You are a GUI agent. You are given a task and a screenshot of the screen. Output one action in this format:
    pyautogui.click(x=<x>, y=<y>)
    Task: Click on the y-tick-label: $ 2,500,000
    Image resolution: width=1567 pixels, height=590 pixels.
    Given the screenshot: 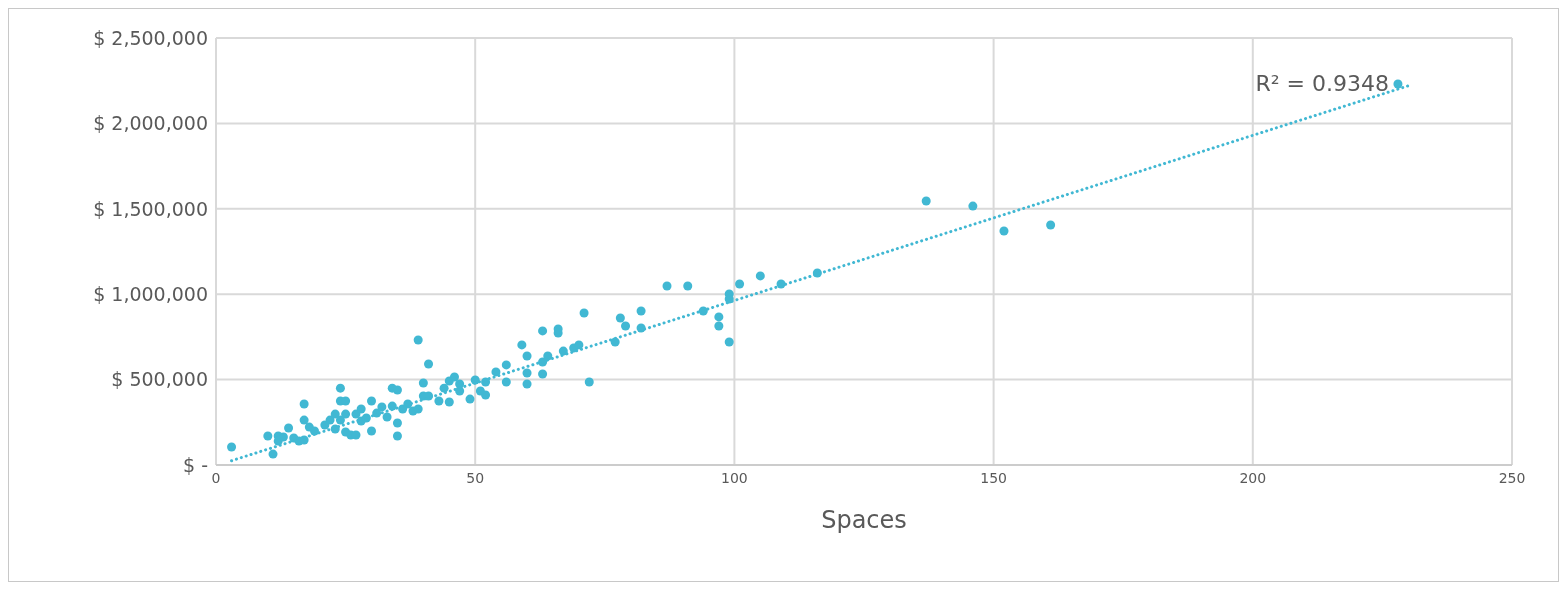 What is the action you would take?
    pyautogui.click(x=150, y=37)
    